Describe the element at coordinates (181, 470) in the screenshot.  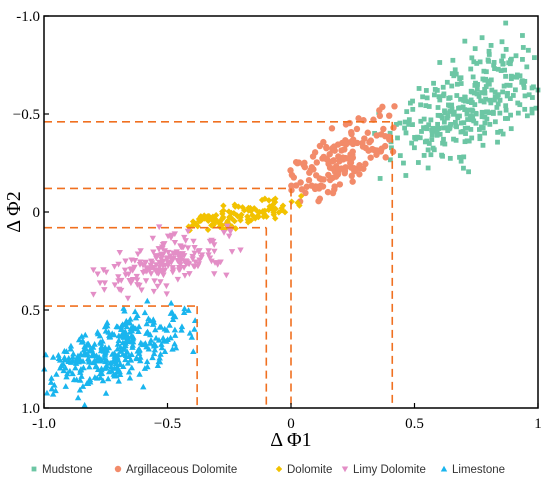
I see `legend-label: Argillaceous Dolomite` at that location.